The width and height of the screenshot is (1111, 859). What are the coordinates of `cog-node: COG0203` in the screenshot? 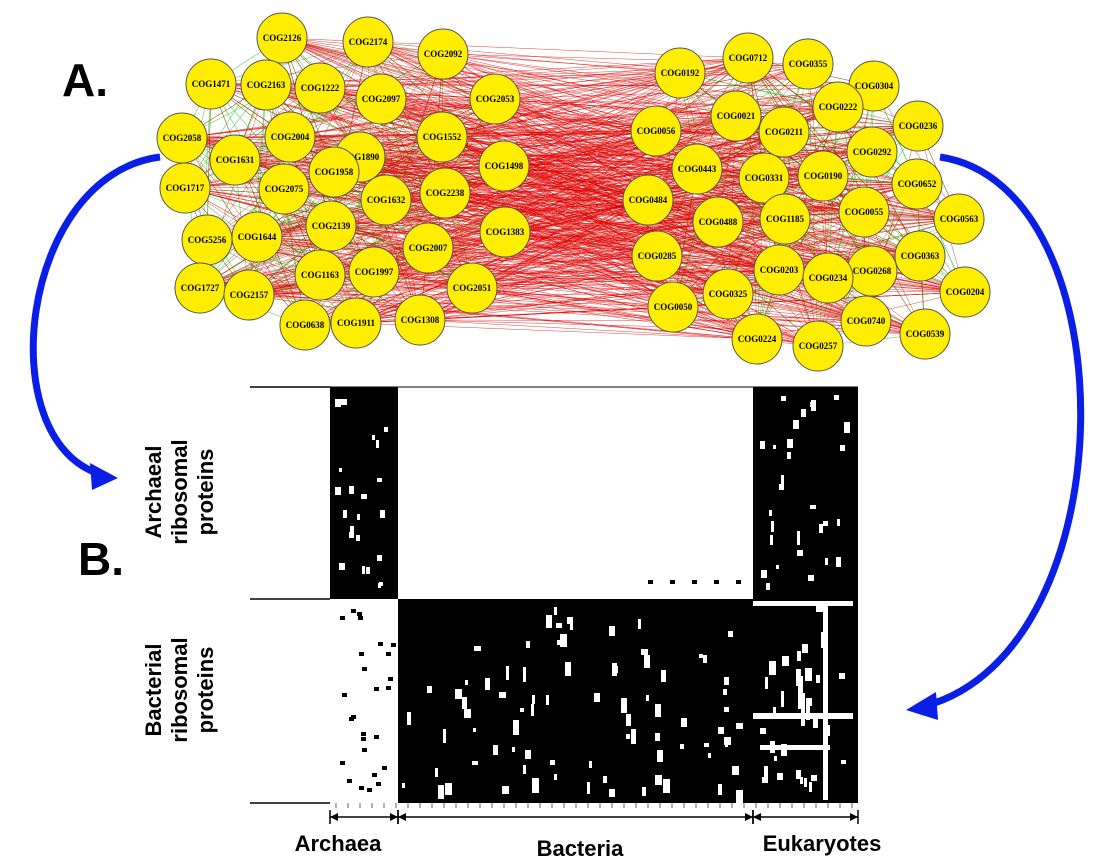 It's located at (779, 270).